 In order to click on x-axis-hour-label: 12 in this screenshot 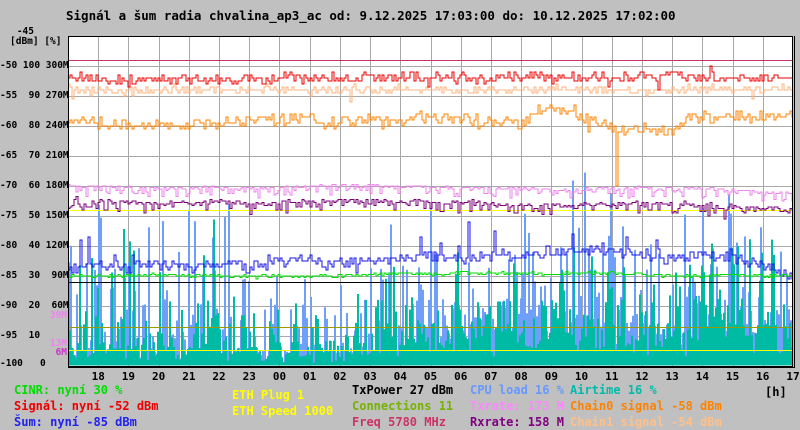, I will do `click(642, 376)`.